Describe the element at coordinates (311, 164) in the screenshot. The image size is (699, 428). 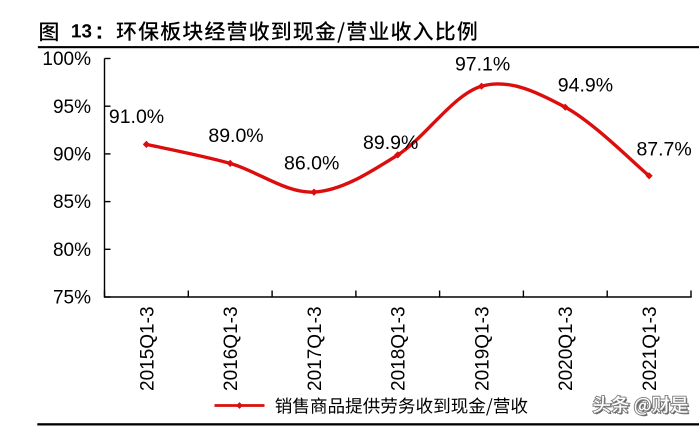
I see `svg-text: 86.0%` at that location.